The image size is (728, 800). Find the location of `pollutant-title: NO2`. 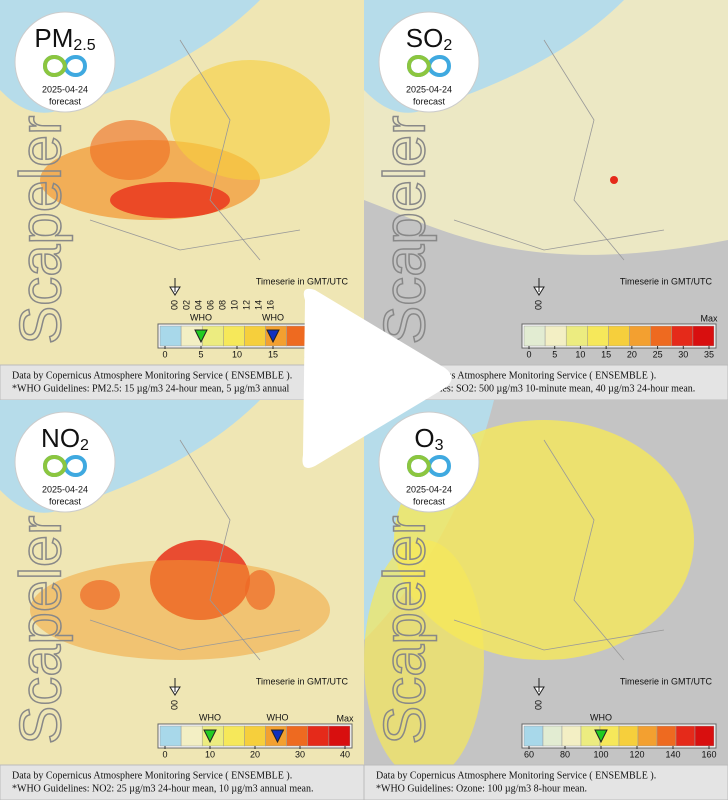

pollutant-title: NO2 is located at coordinates (65, 438).